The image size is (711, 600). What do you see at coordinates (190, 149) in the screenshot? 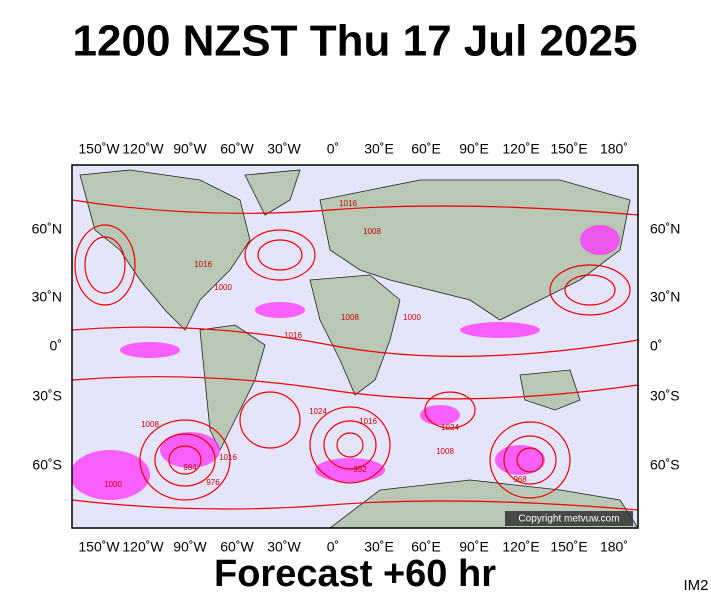
I see `longitude-label-top: 90˚W` at bounding box center [190, 149].